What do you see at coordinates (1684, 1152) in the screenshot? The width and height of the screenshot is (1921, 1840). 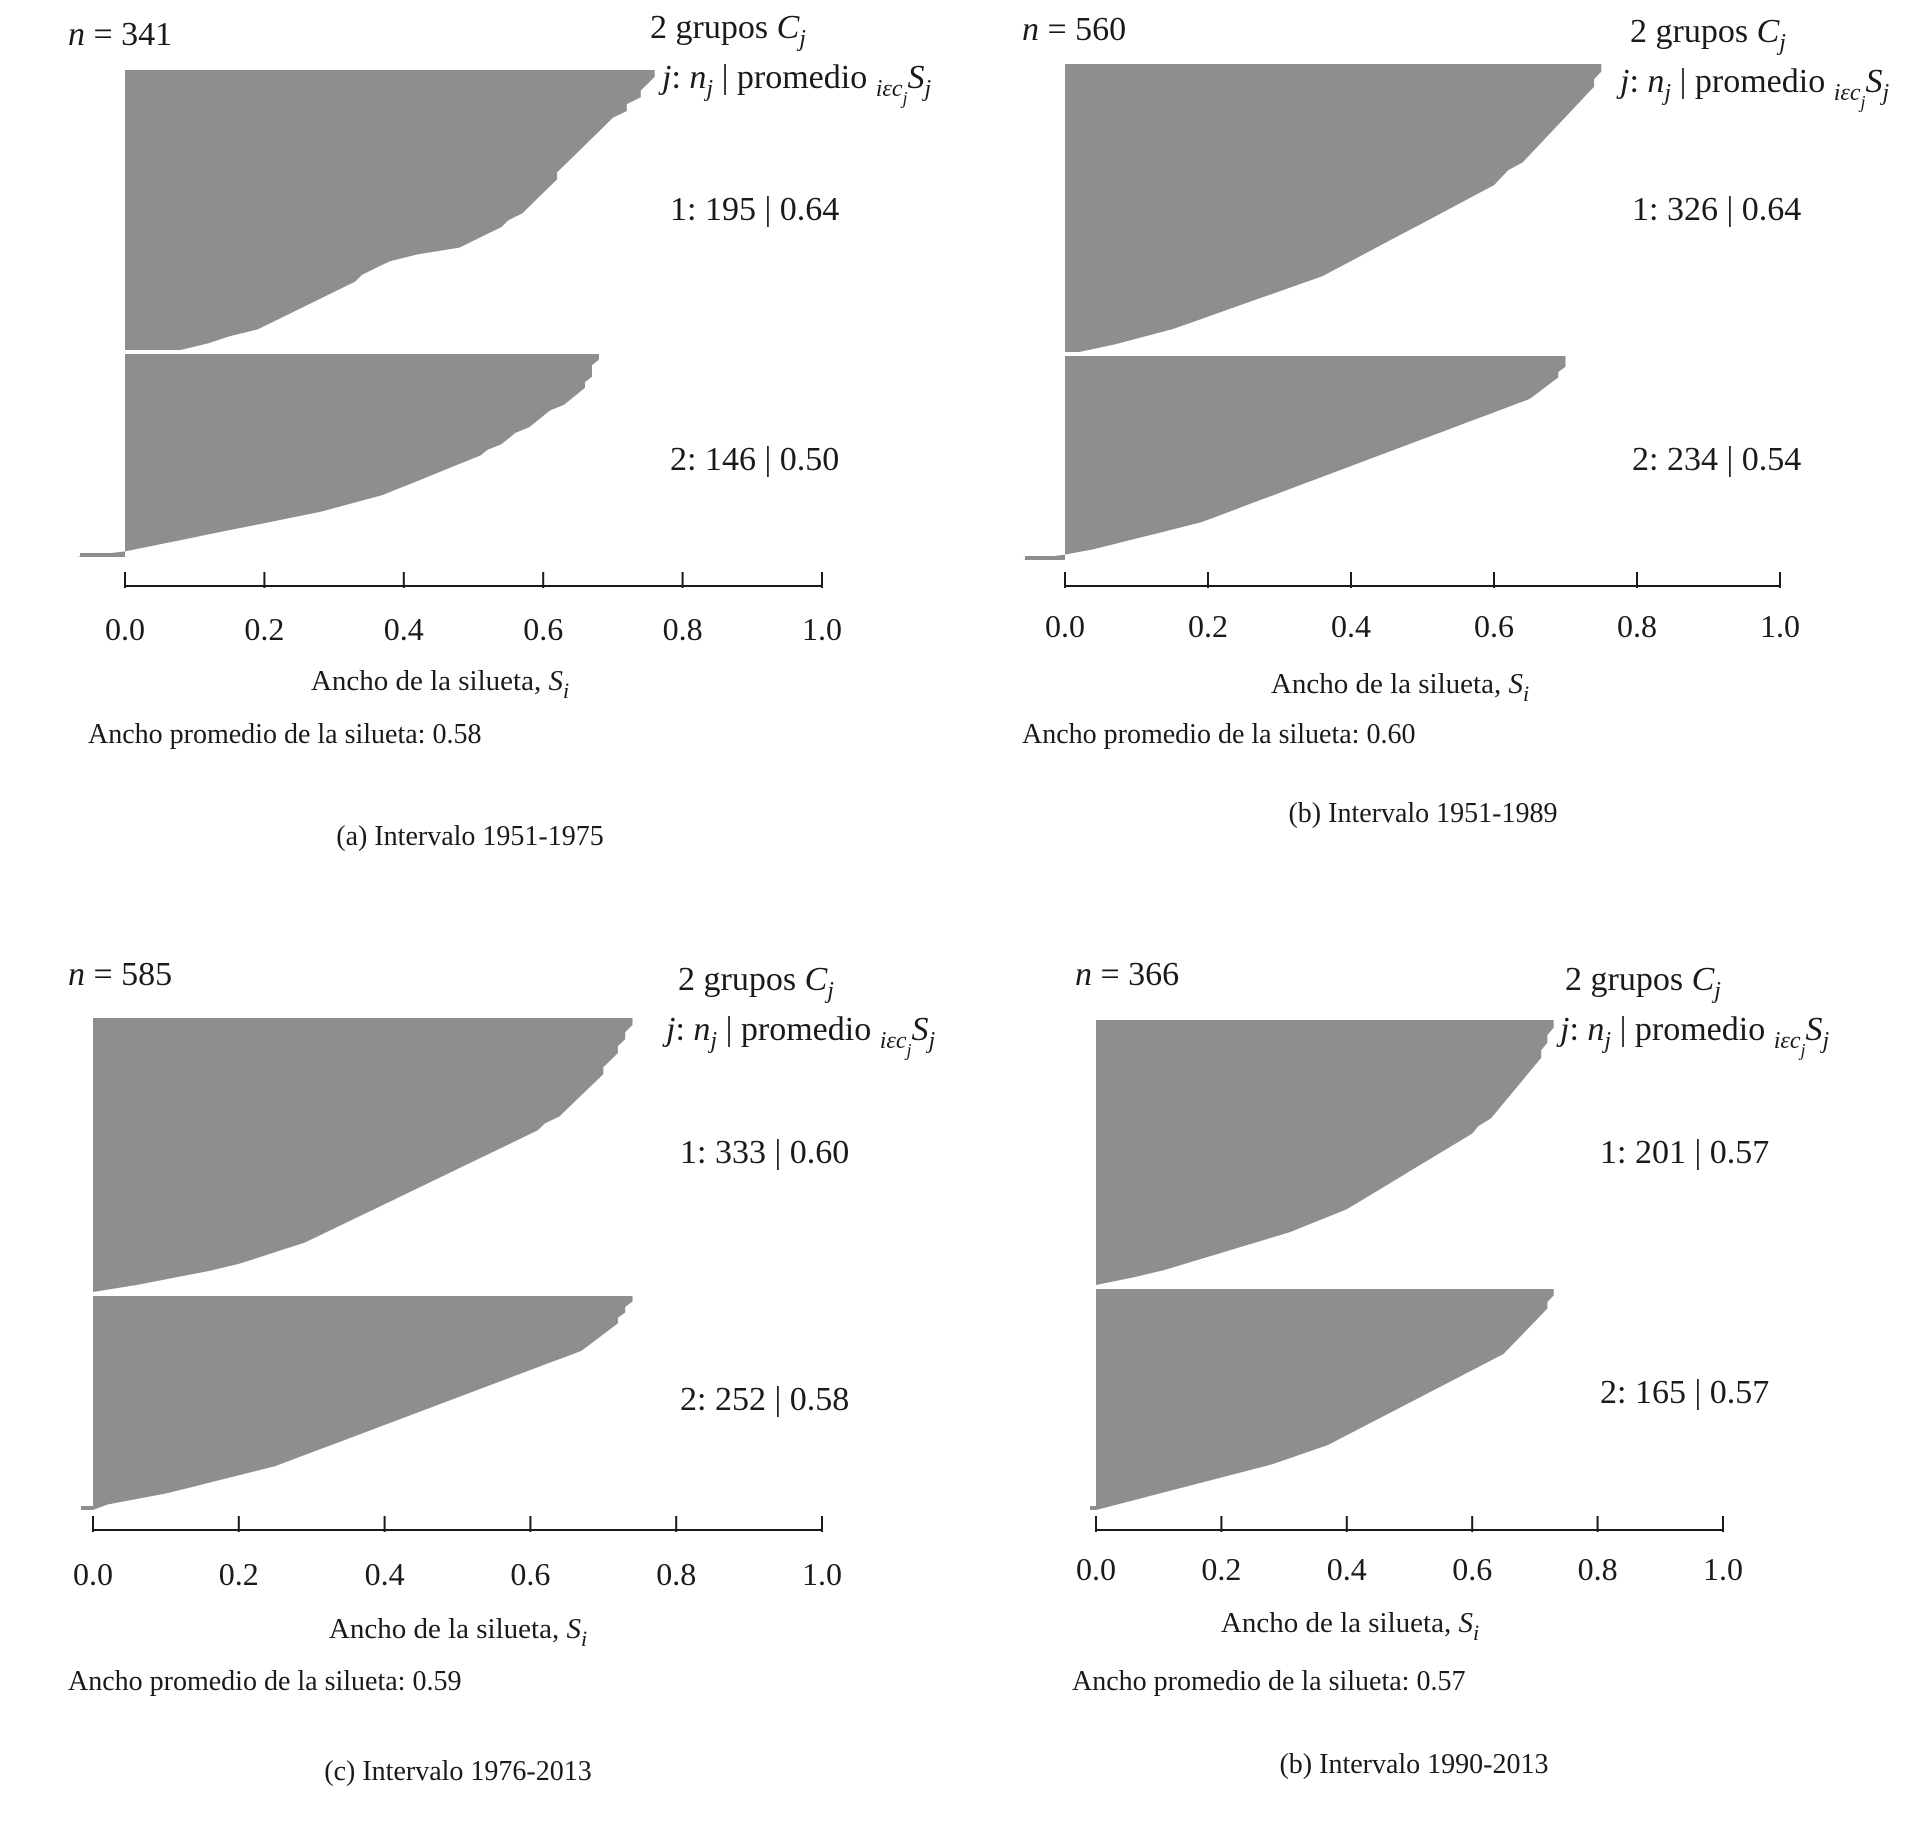 I see `cluster-1-label: 1: 201 | 0.57` at bounding box center [1684, 1152].